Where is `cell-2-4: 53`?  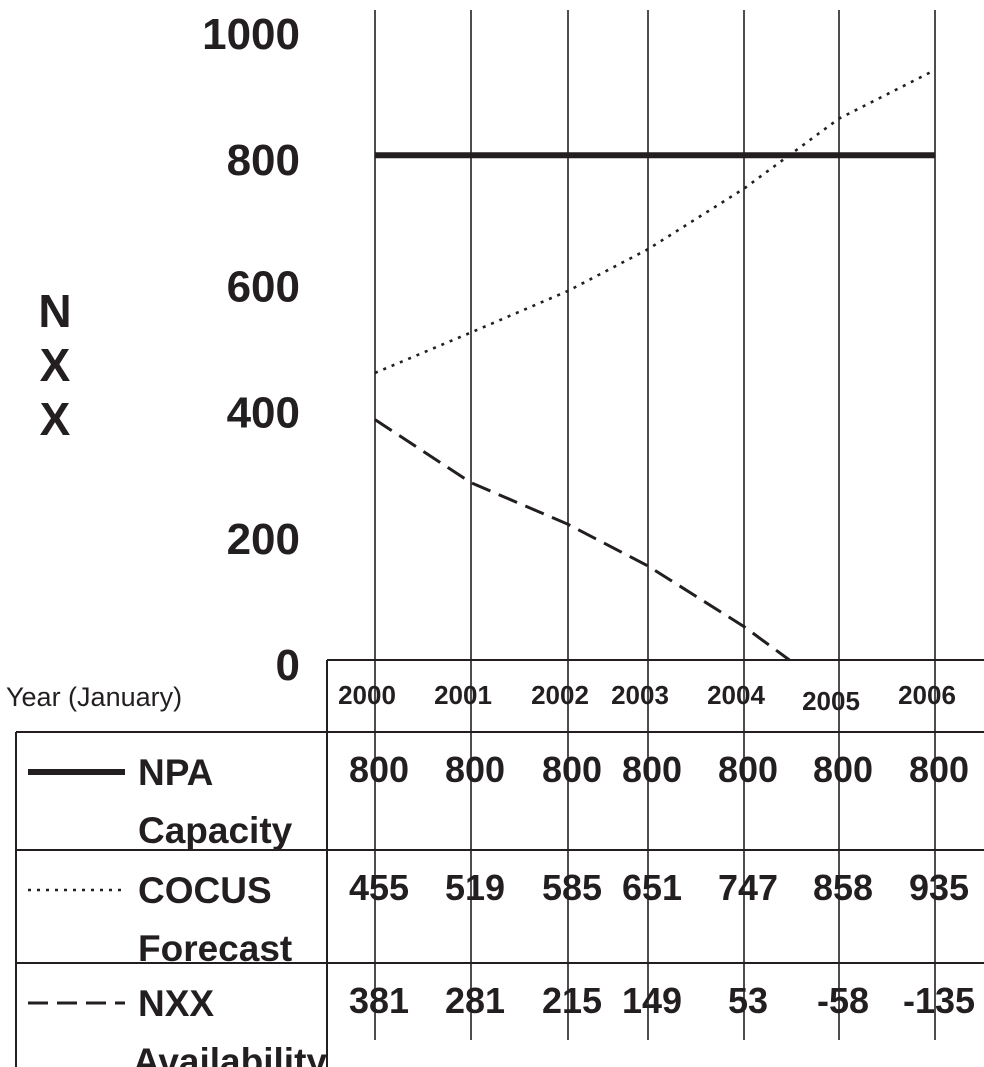 cell-2-4: 53 is located at coordinates (748, 1000).